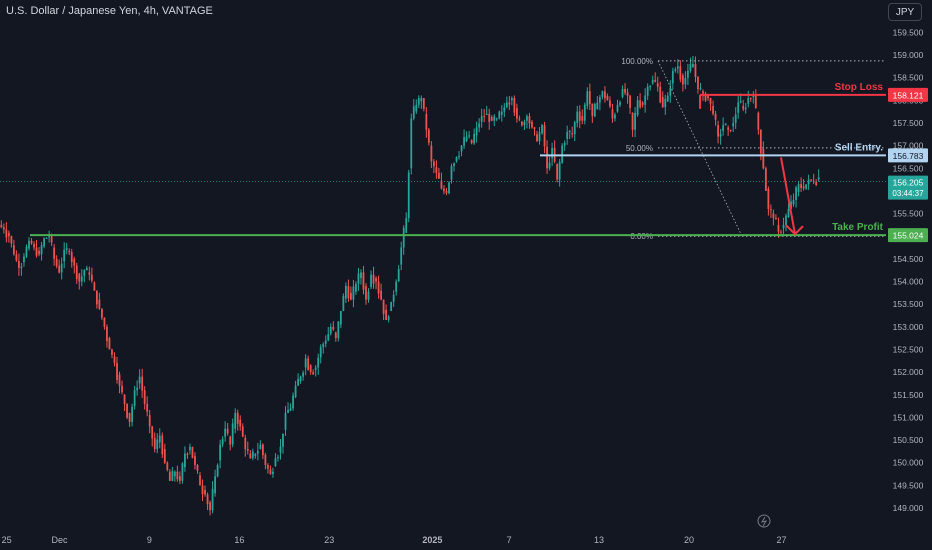  I want to click on lightning-icon, so click(764, 521).